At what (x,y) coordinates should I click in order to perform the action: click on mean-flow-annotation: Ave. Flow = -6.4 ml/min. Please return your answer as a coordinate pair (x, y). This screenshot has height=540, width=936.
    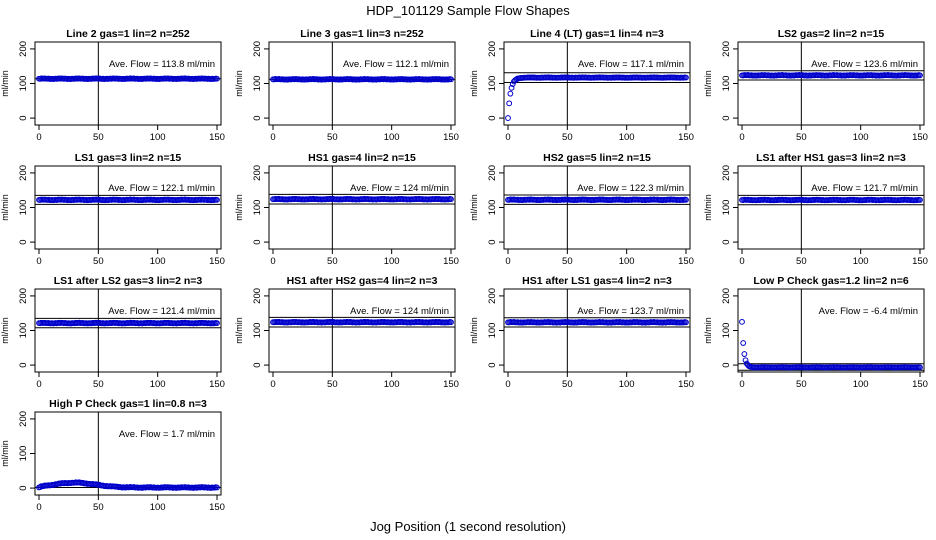
    Looking at the image, I should click on (868, 311).